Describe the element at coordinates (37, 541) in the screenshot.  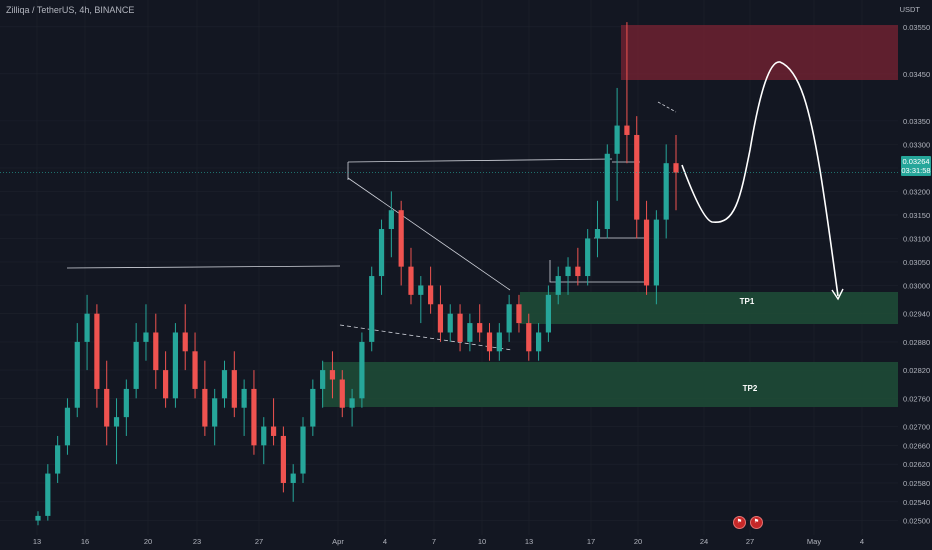
I see `x-tick-label: 13` at that location.